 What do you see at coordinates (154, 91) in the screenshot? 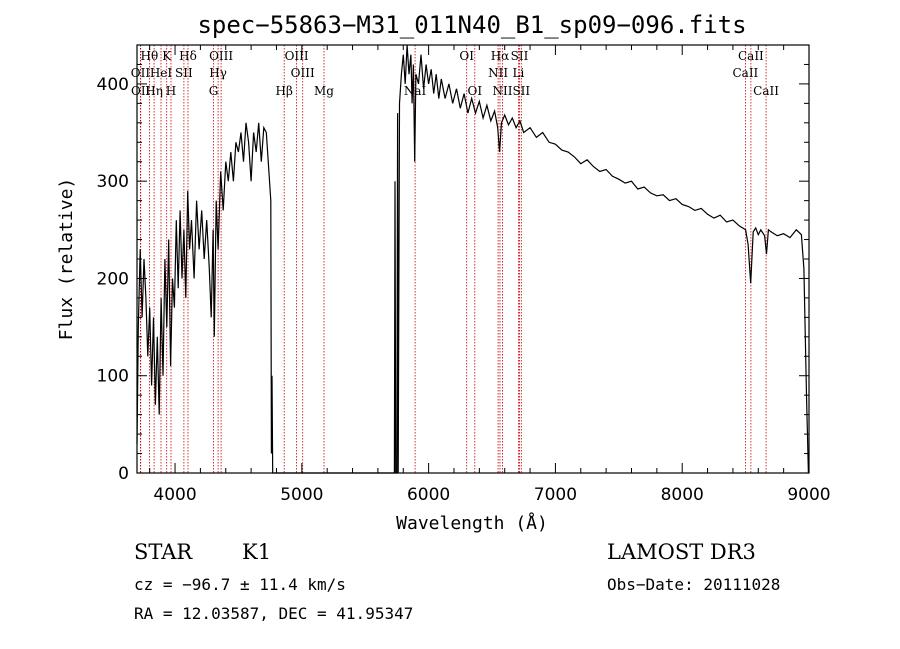
I see `line-label: Hη` at bounding box center [154, 91].